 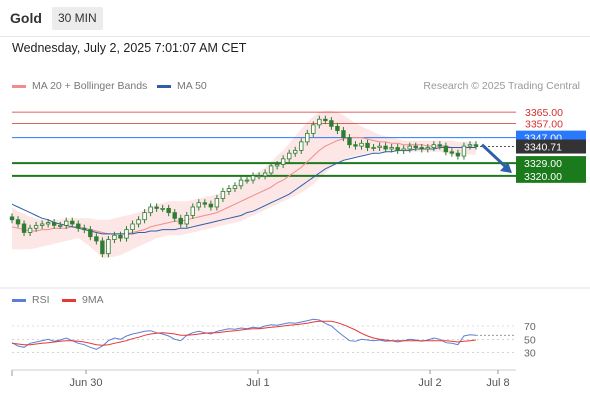 What do you see at coordinates (530, 340) in the screenshot?
I see `rsi-tick-label: 50` at bounding box center [530, 340].